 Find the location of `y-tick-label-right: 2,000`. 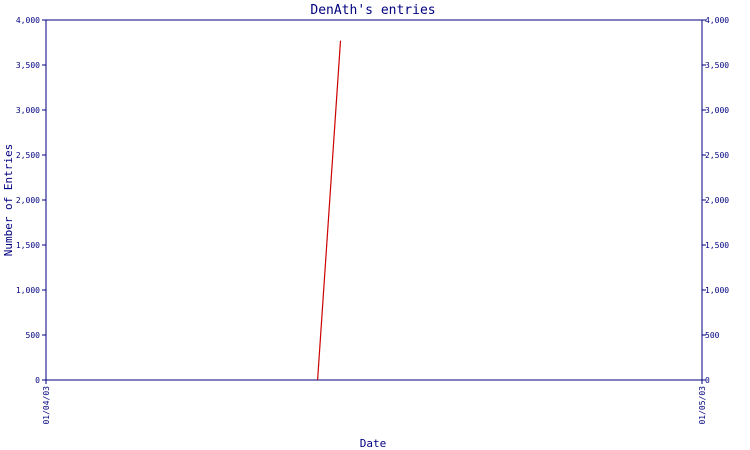

y-tick-label-right: 2,000 is located at coordinates (717, 200).